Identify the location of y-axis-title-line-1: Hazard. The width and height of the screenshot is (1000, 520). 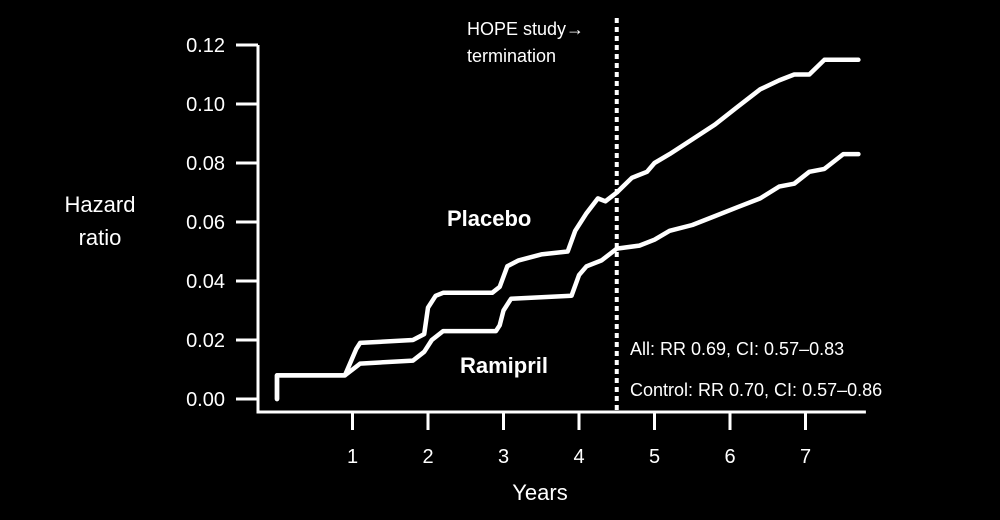
(100, 204).